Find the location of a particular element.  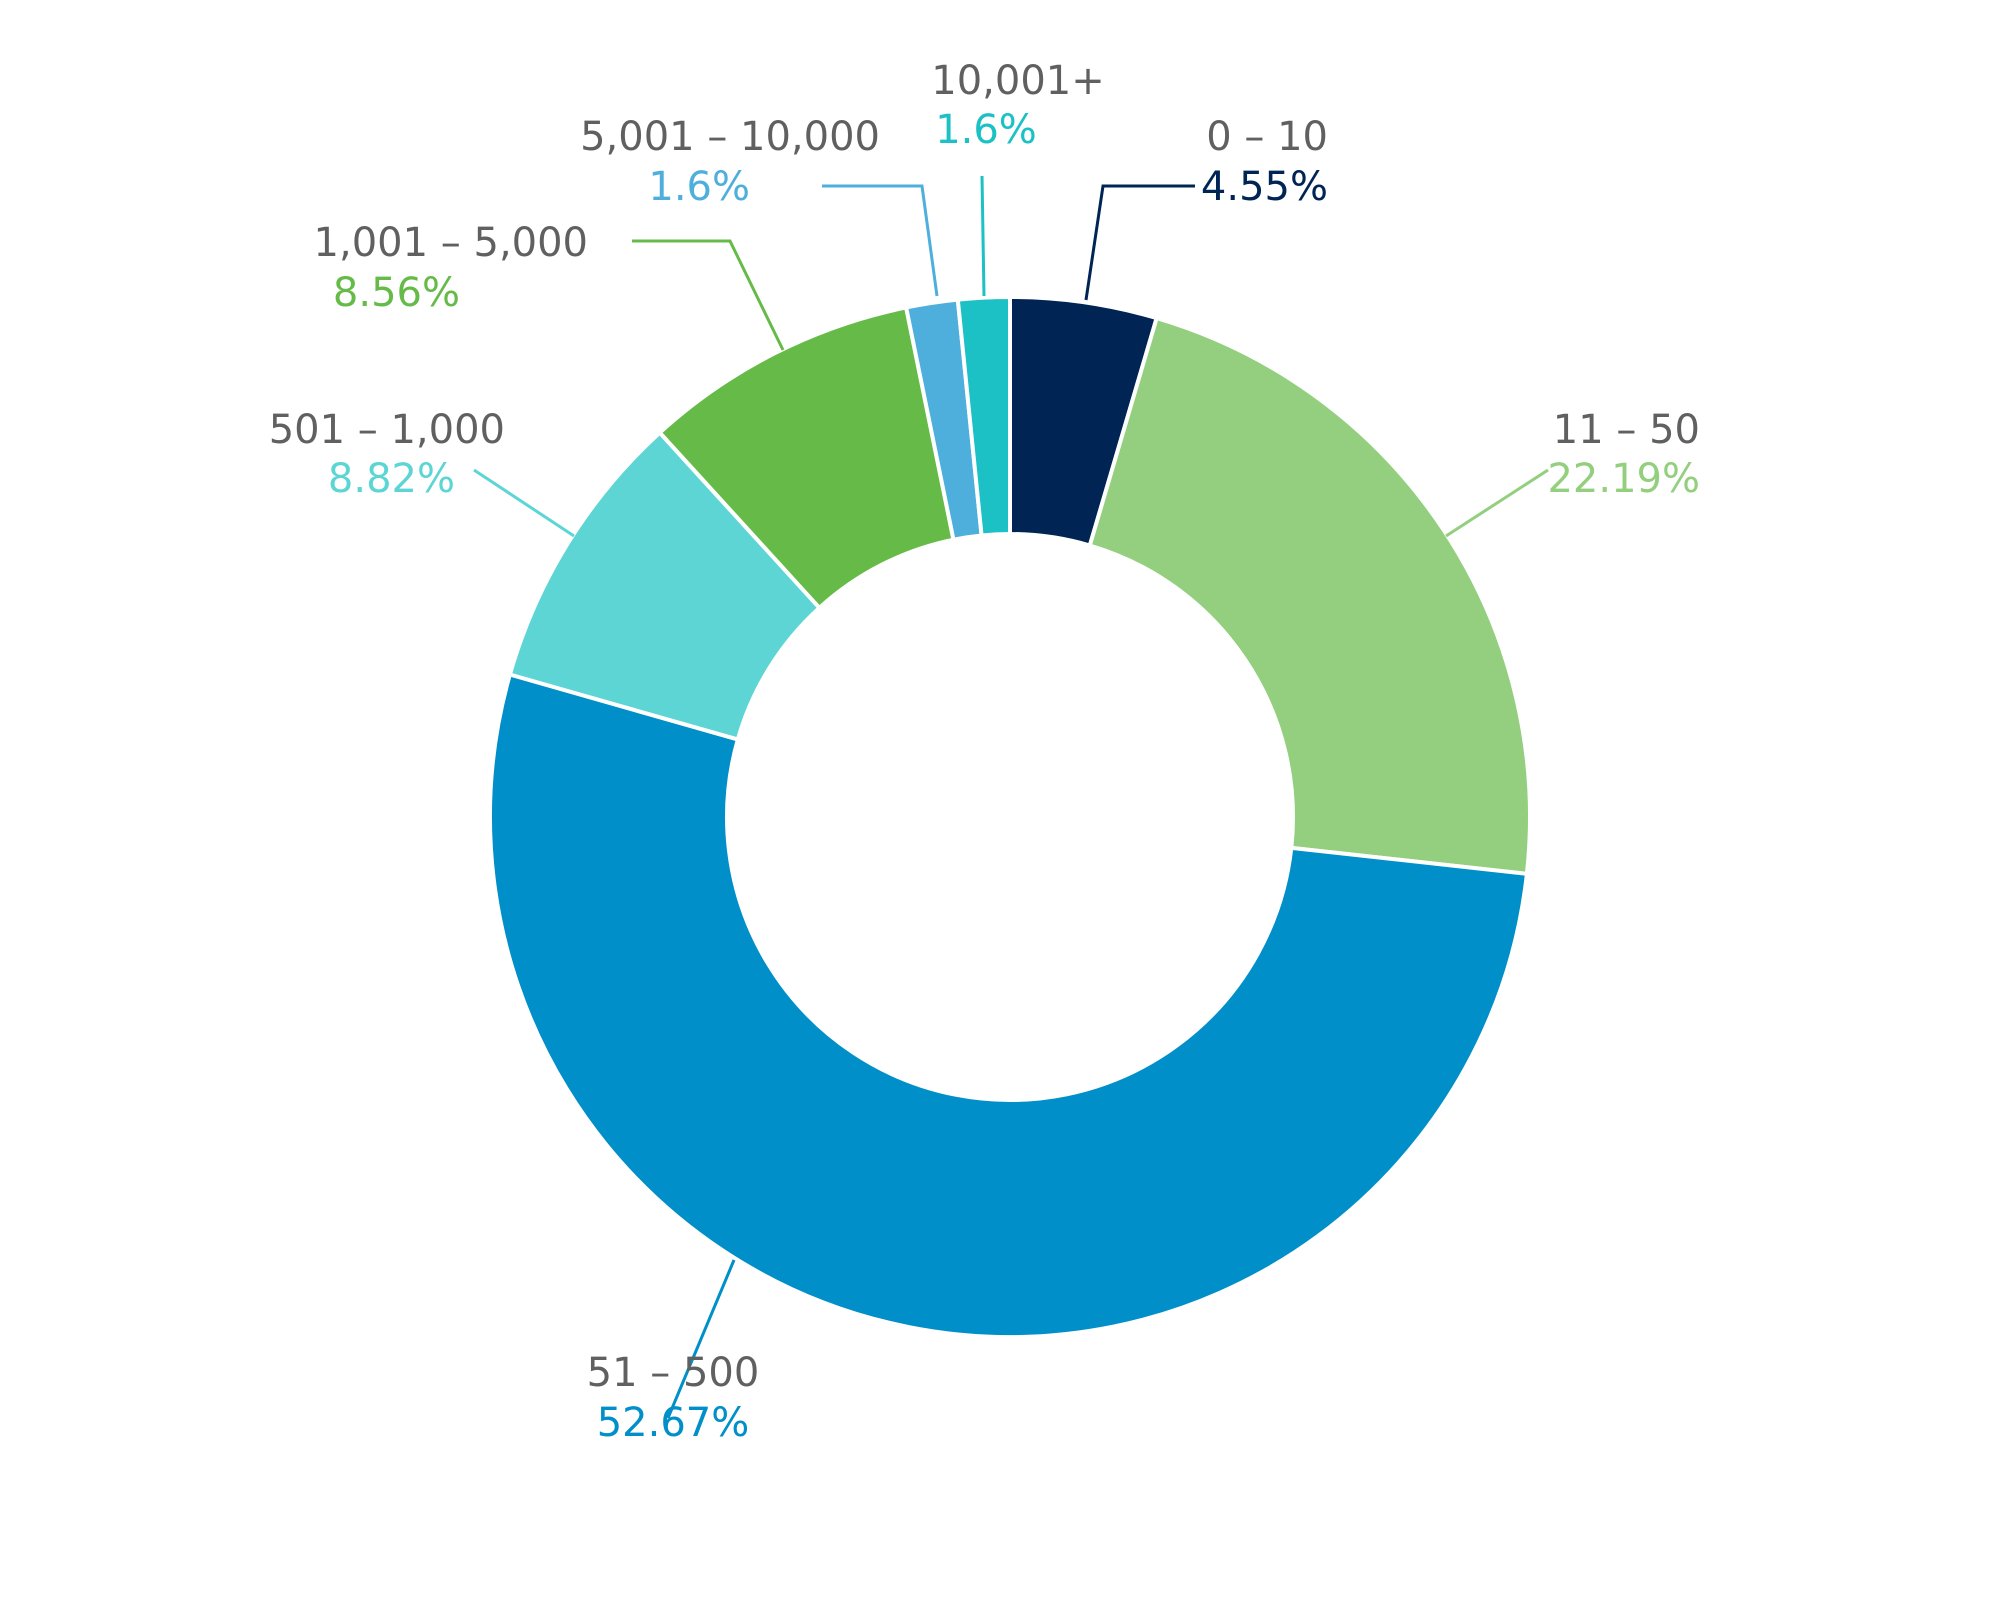

category-label-10-001: 10,001+ is located at coordinates (1017, 81).